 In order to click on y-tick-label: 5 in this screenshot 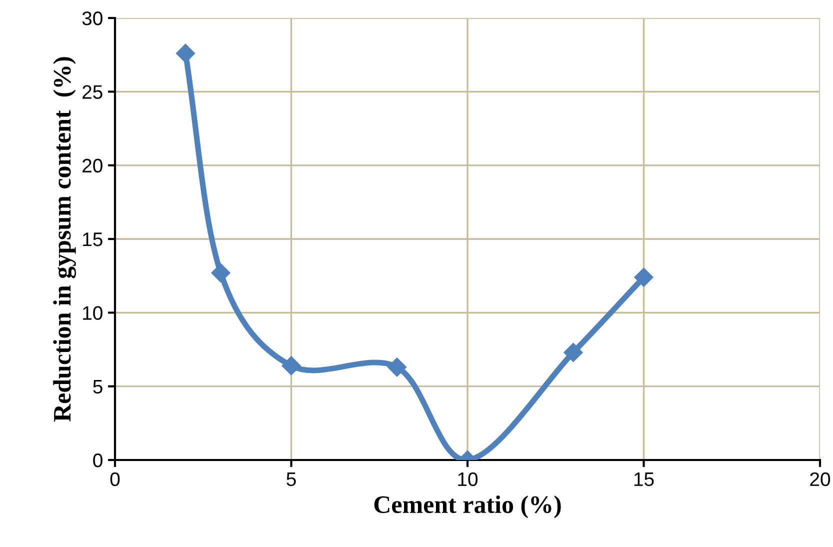, I will do `click(97, 387)`.